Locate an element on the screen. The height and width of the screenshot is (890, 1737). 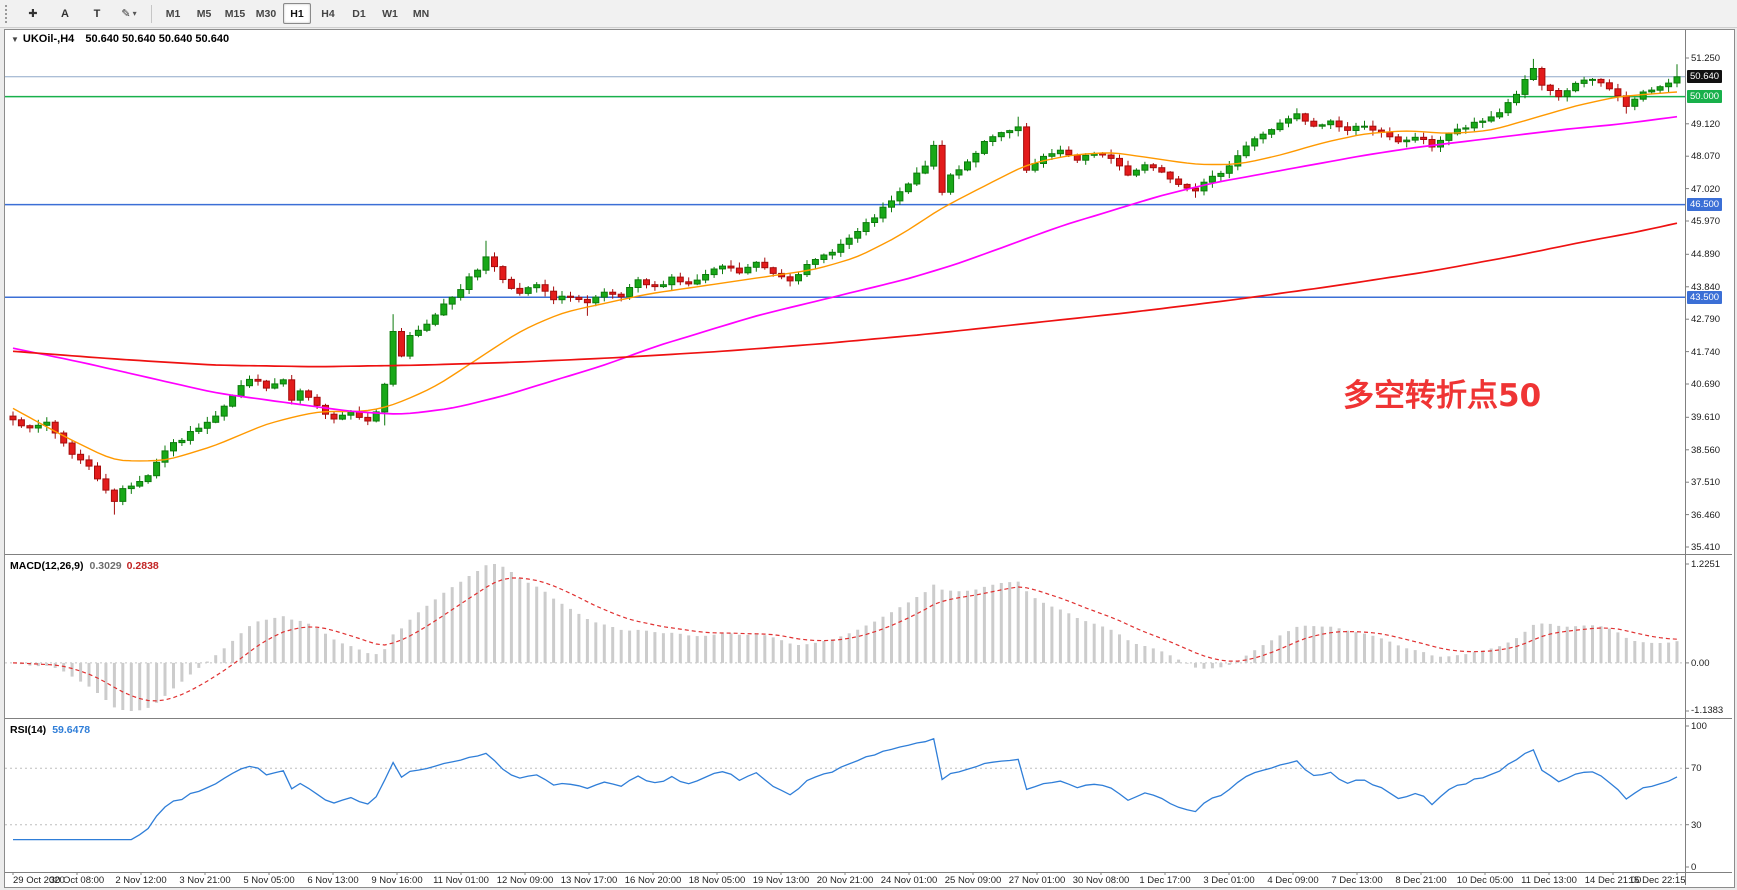
timeframe-button-h4: H4 is located at coordinates (328, 13).